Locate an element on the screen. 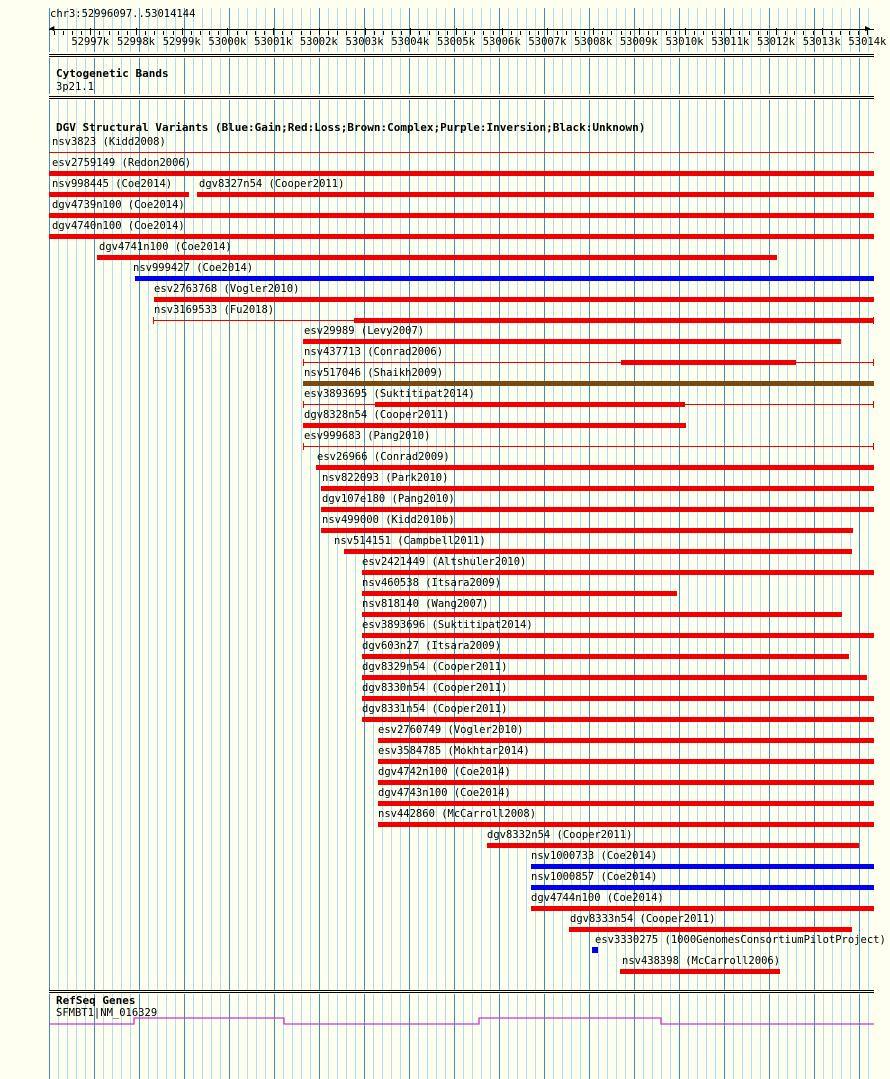 The height and width of the screenshot is (1079, 890). variant-row: nsv822093 (Park2010) is located at coordinates (461, 482).